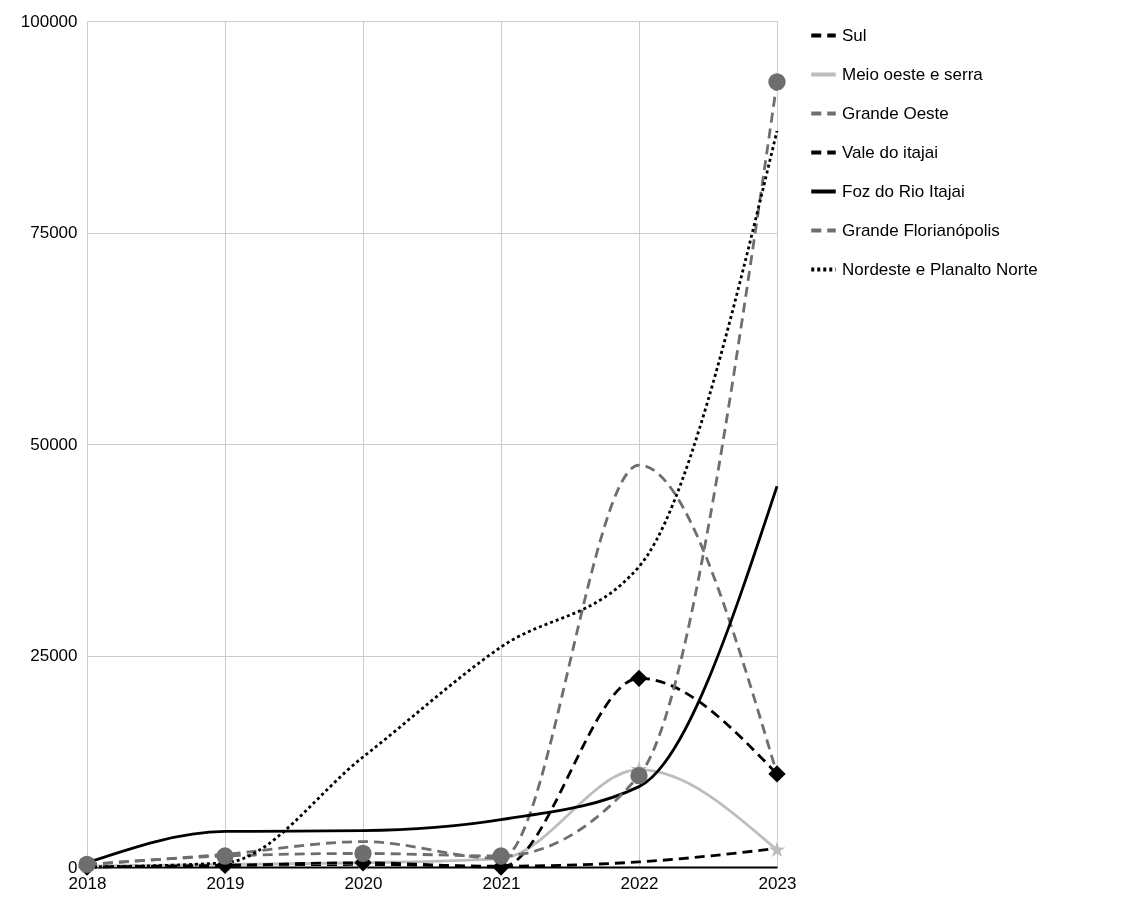 This screenshot has height=912, width=1142. I want to click on y-tick-label: 75000, so click(54, 232).